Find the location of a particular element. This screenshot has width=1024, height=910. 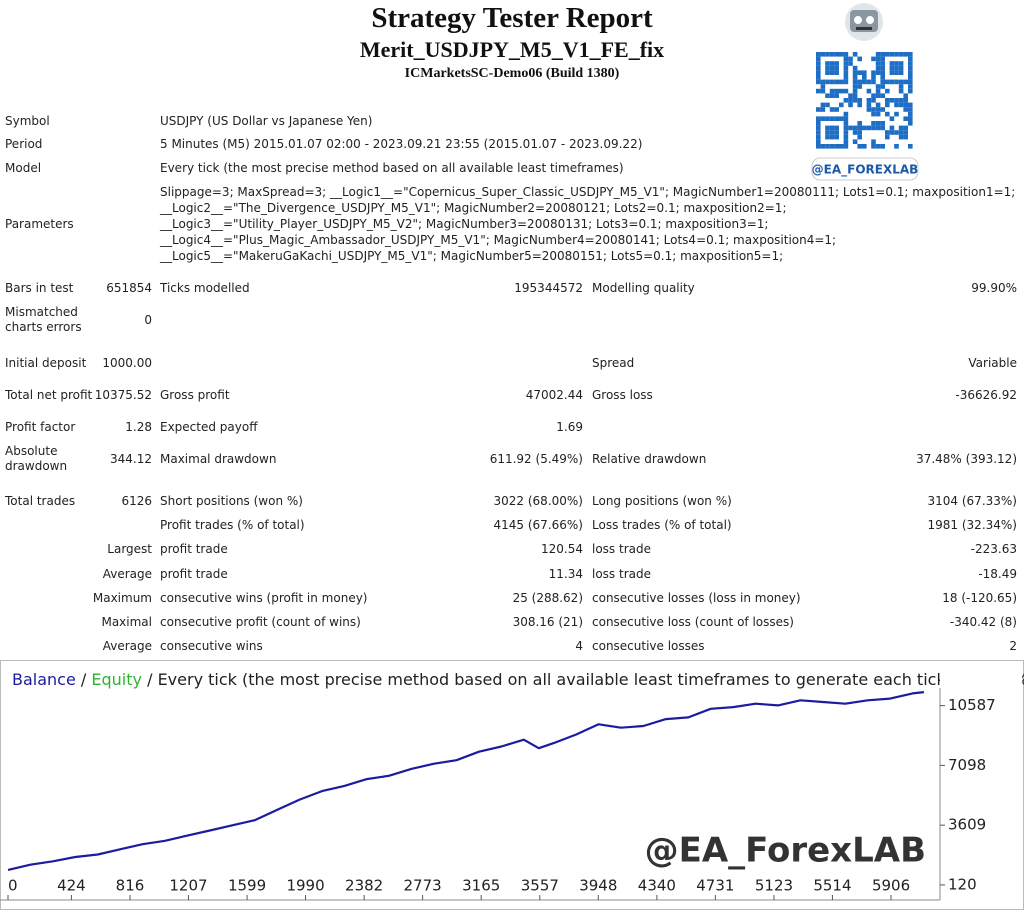

info-label: Symbol is located at coordinates (27, 121).